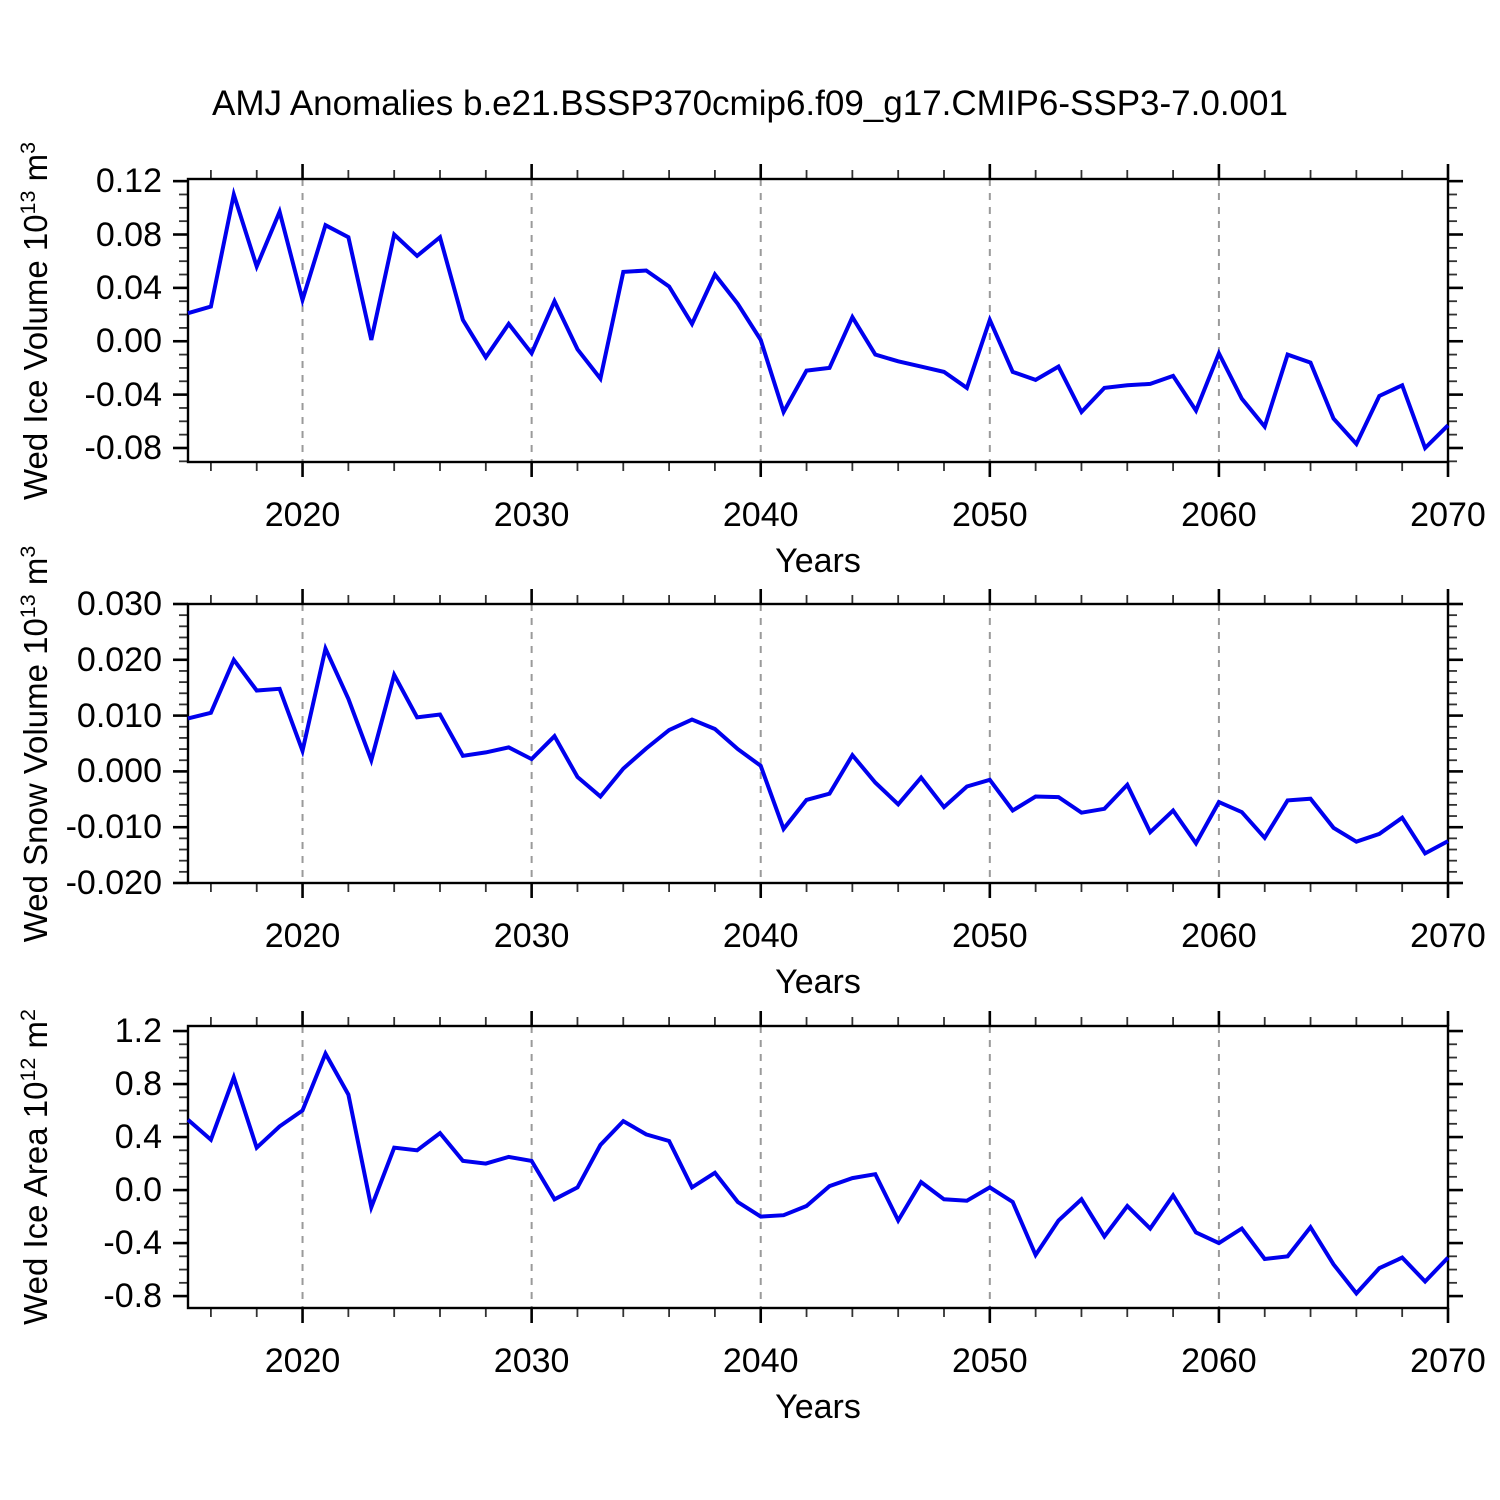 The height and width of the screenshot is (1500, 1500). What do you see at coordinates (35, 356) in the screenshot?
I see `y-axis-title-text: Wed Ice Volume 10` at bounding box center [35, 356].